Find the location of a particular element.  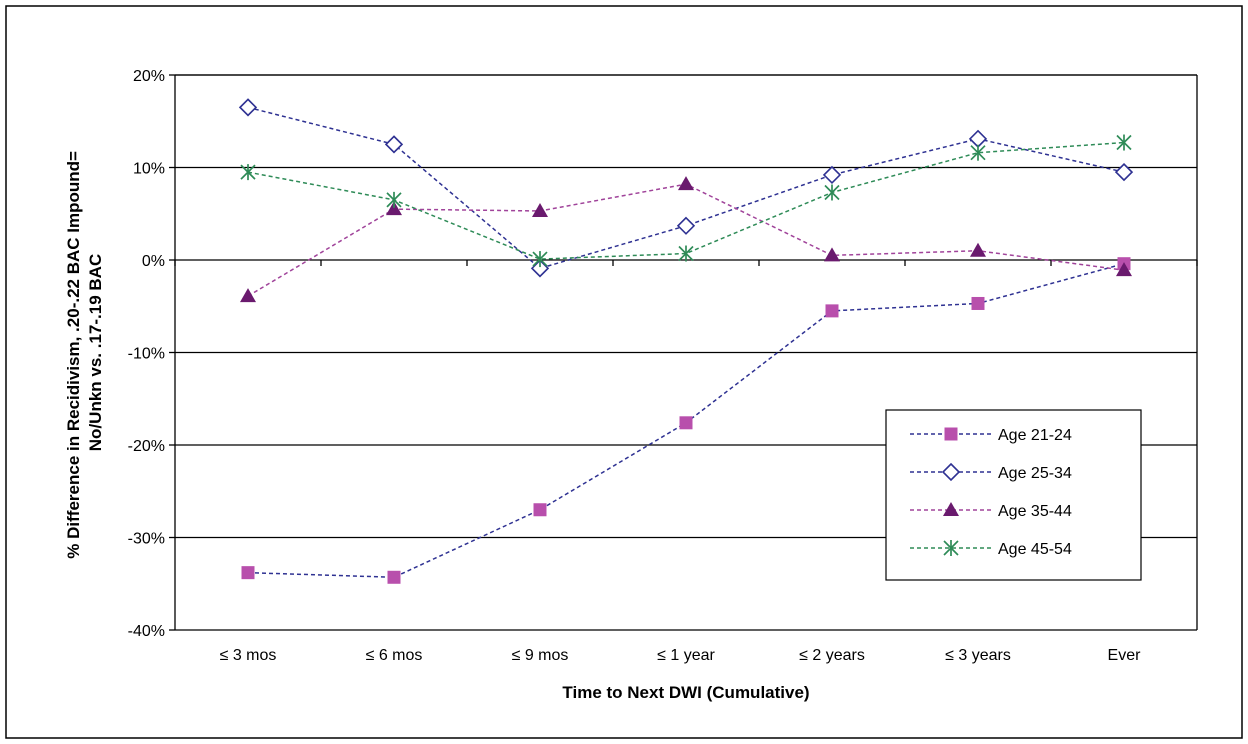

x-axis-title: Time to Next DWI (Cumulative) is located at coordinates (685, 692).